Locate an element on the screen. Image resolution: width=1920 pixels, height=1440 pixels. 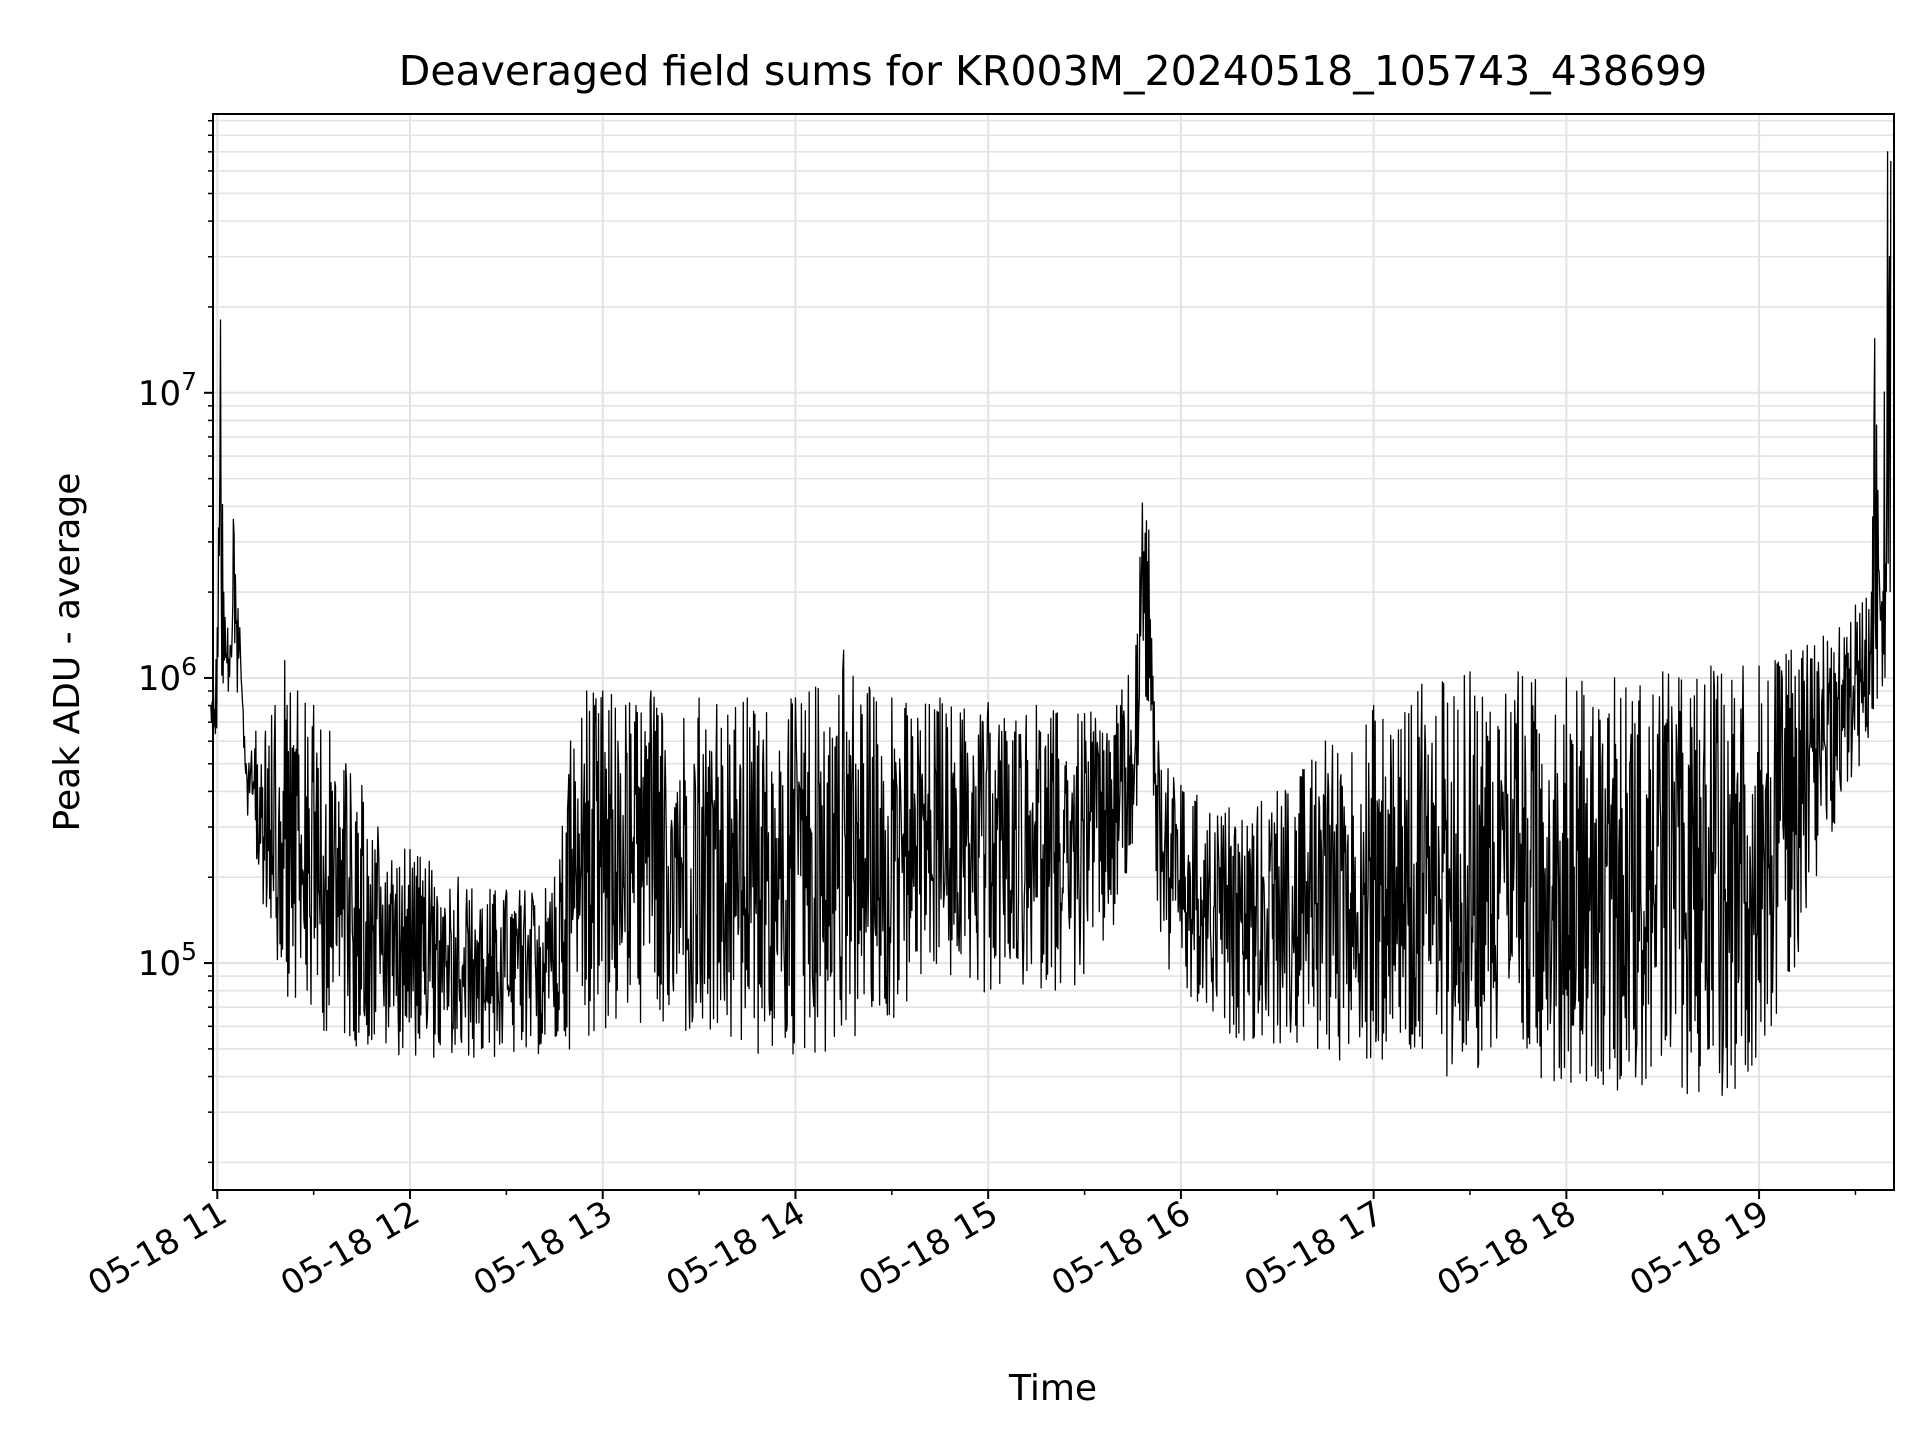
x-tick-label: 05-18 16 is located at coordinates (1121, 1248).